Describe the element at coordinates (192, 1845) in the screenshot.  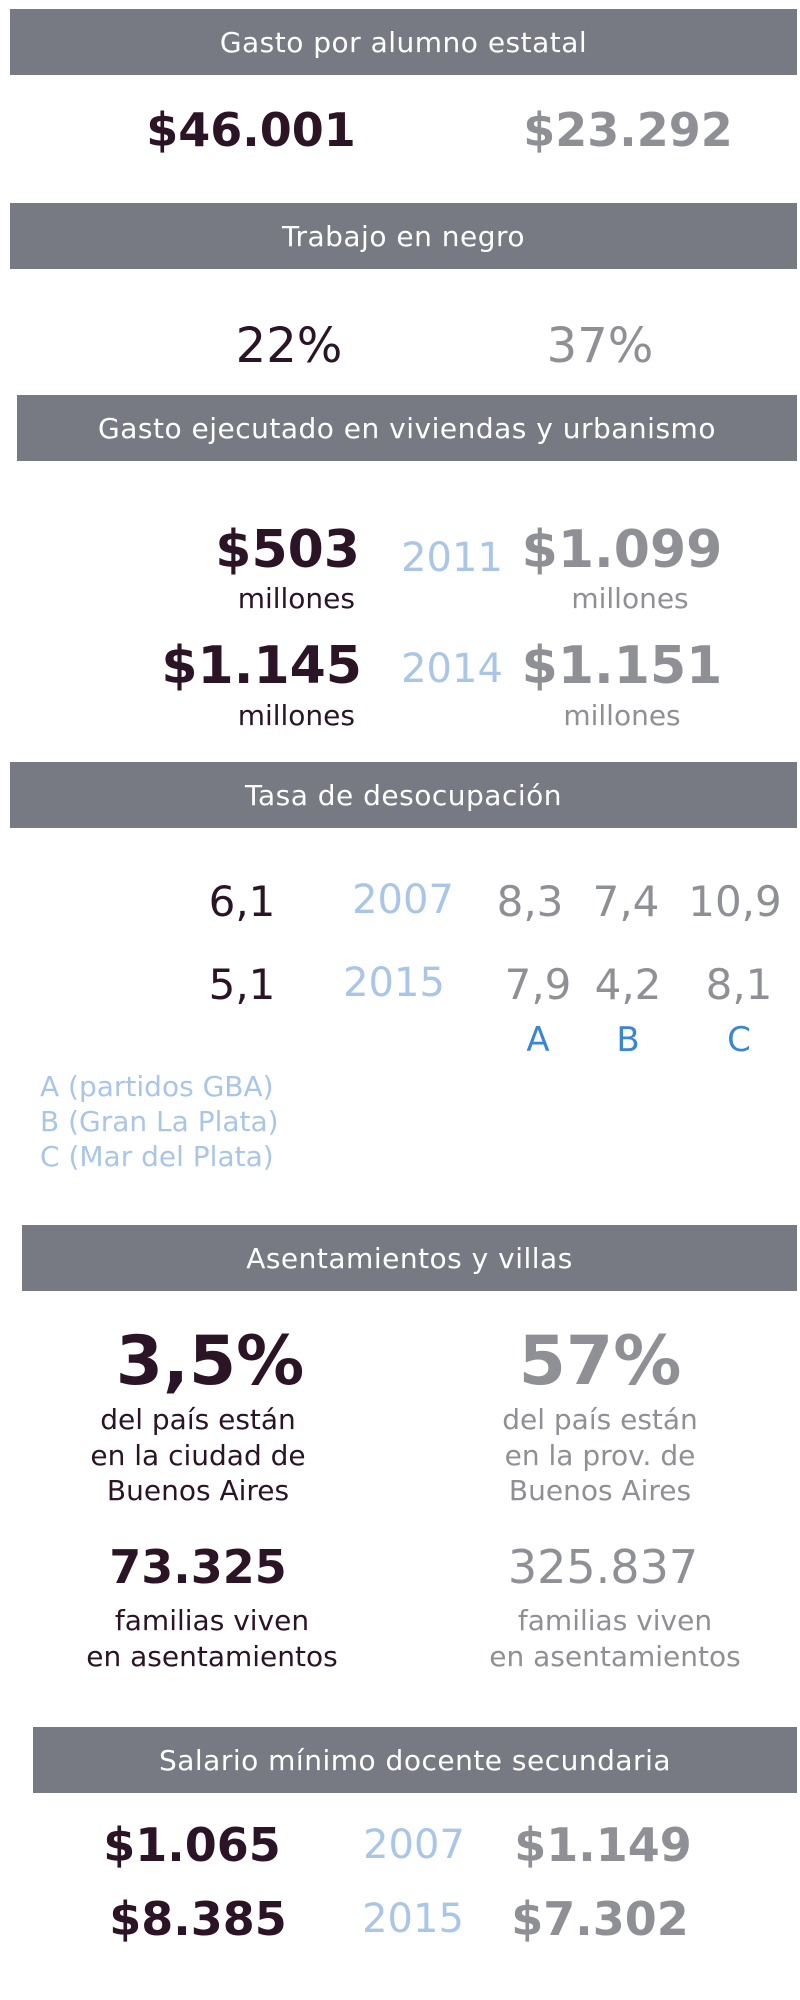
I see `salario-2007-ciudad: $1.065` at that location.